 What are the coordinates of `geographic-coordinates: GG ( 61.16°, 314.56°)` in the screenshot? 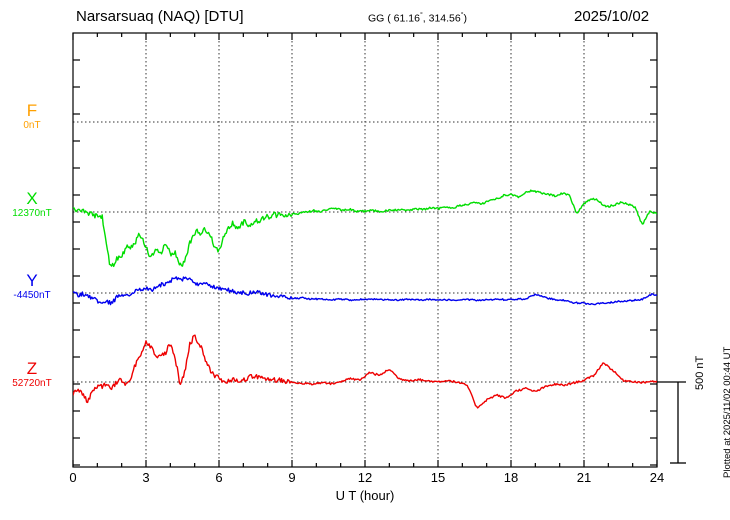 It's located at (417, 18).